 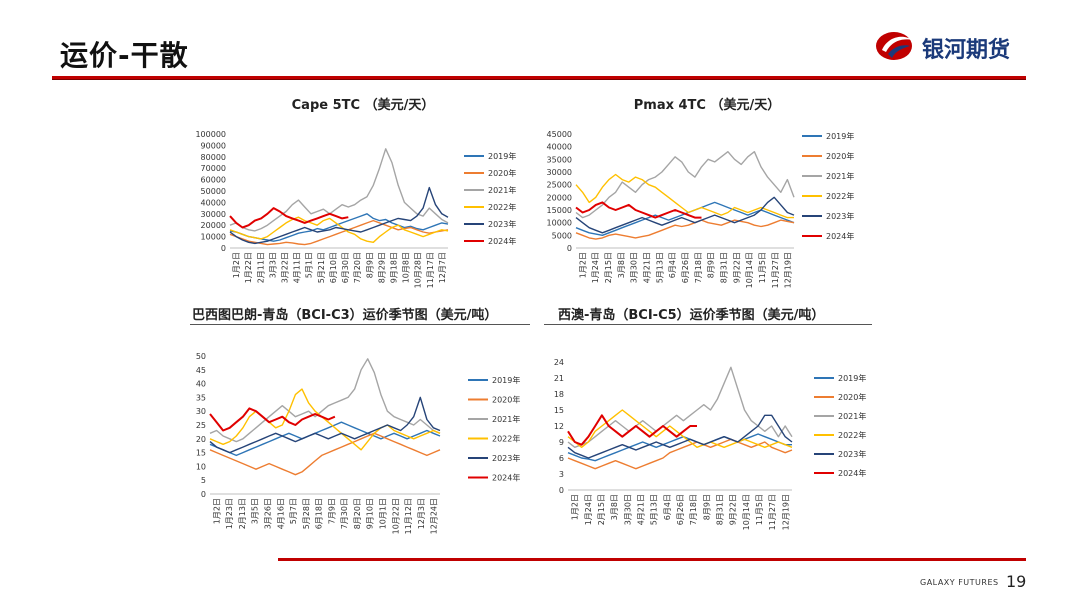 I want to click on x-tick-label: 6月26日, so click(x=680, y=509).